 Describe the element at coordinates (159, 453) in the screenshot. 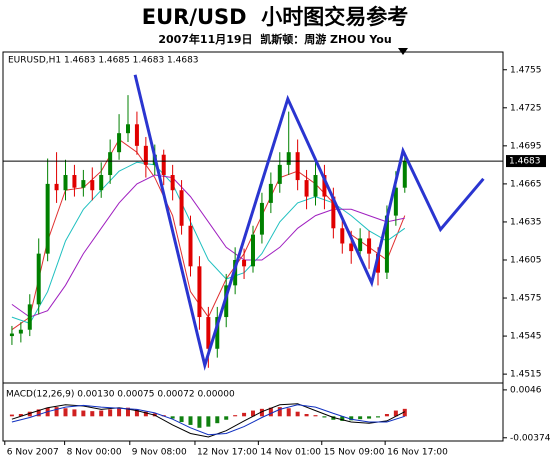

I see `x-tick-label: 9 Nov 08:00` at that location.